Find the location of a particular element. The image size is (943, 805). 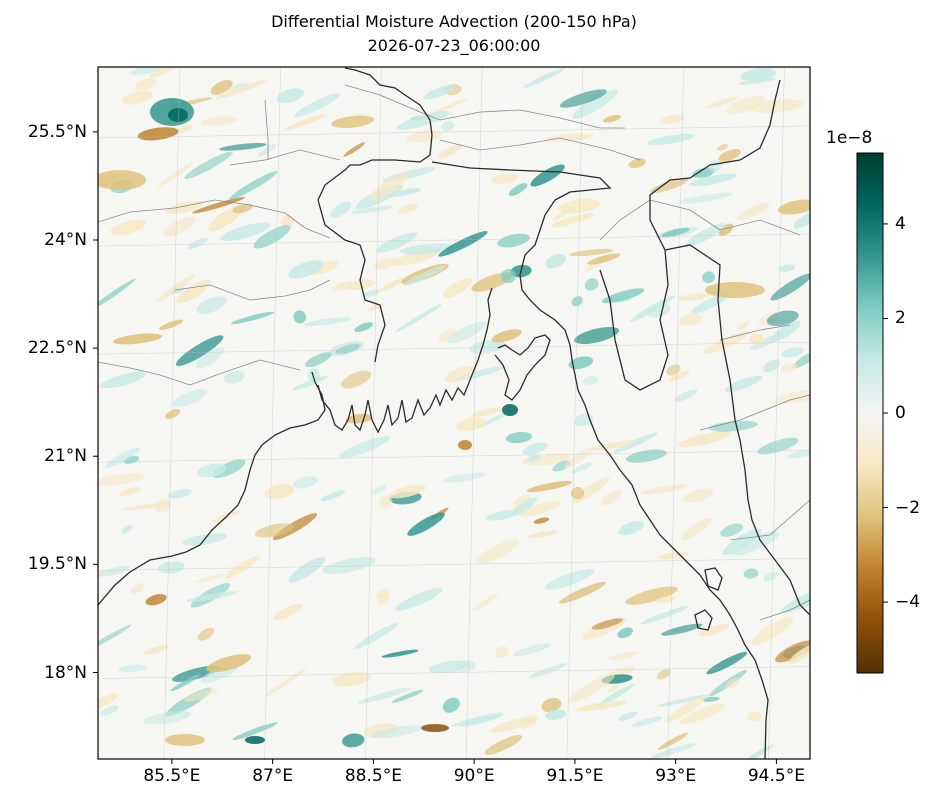

lat-tick-label: 18°N is located at coordinates (65, 672).